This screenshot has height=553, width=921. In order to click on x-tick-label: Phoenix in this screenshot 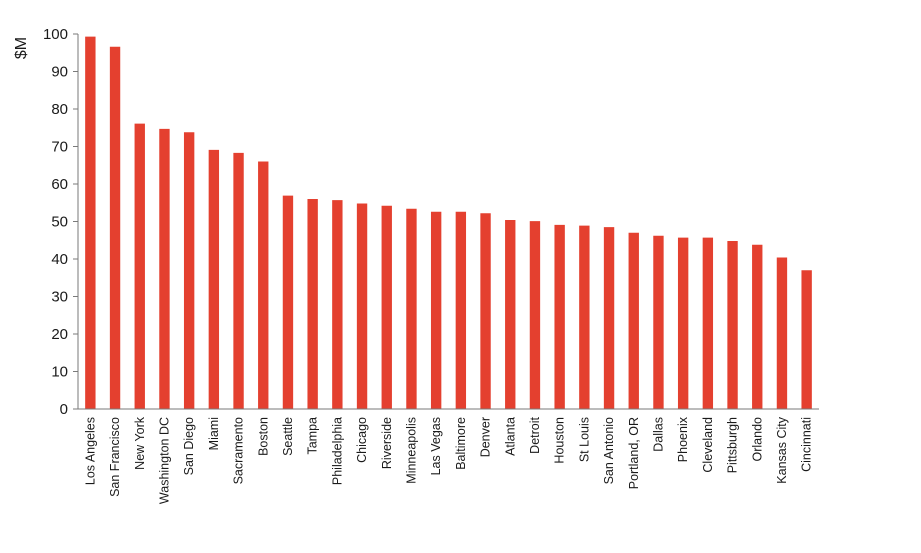, I will do `click(683, 439)`.